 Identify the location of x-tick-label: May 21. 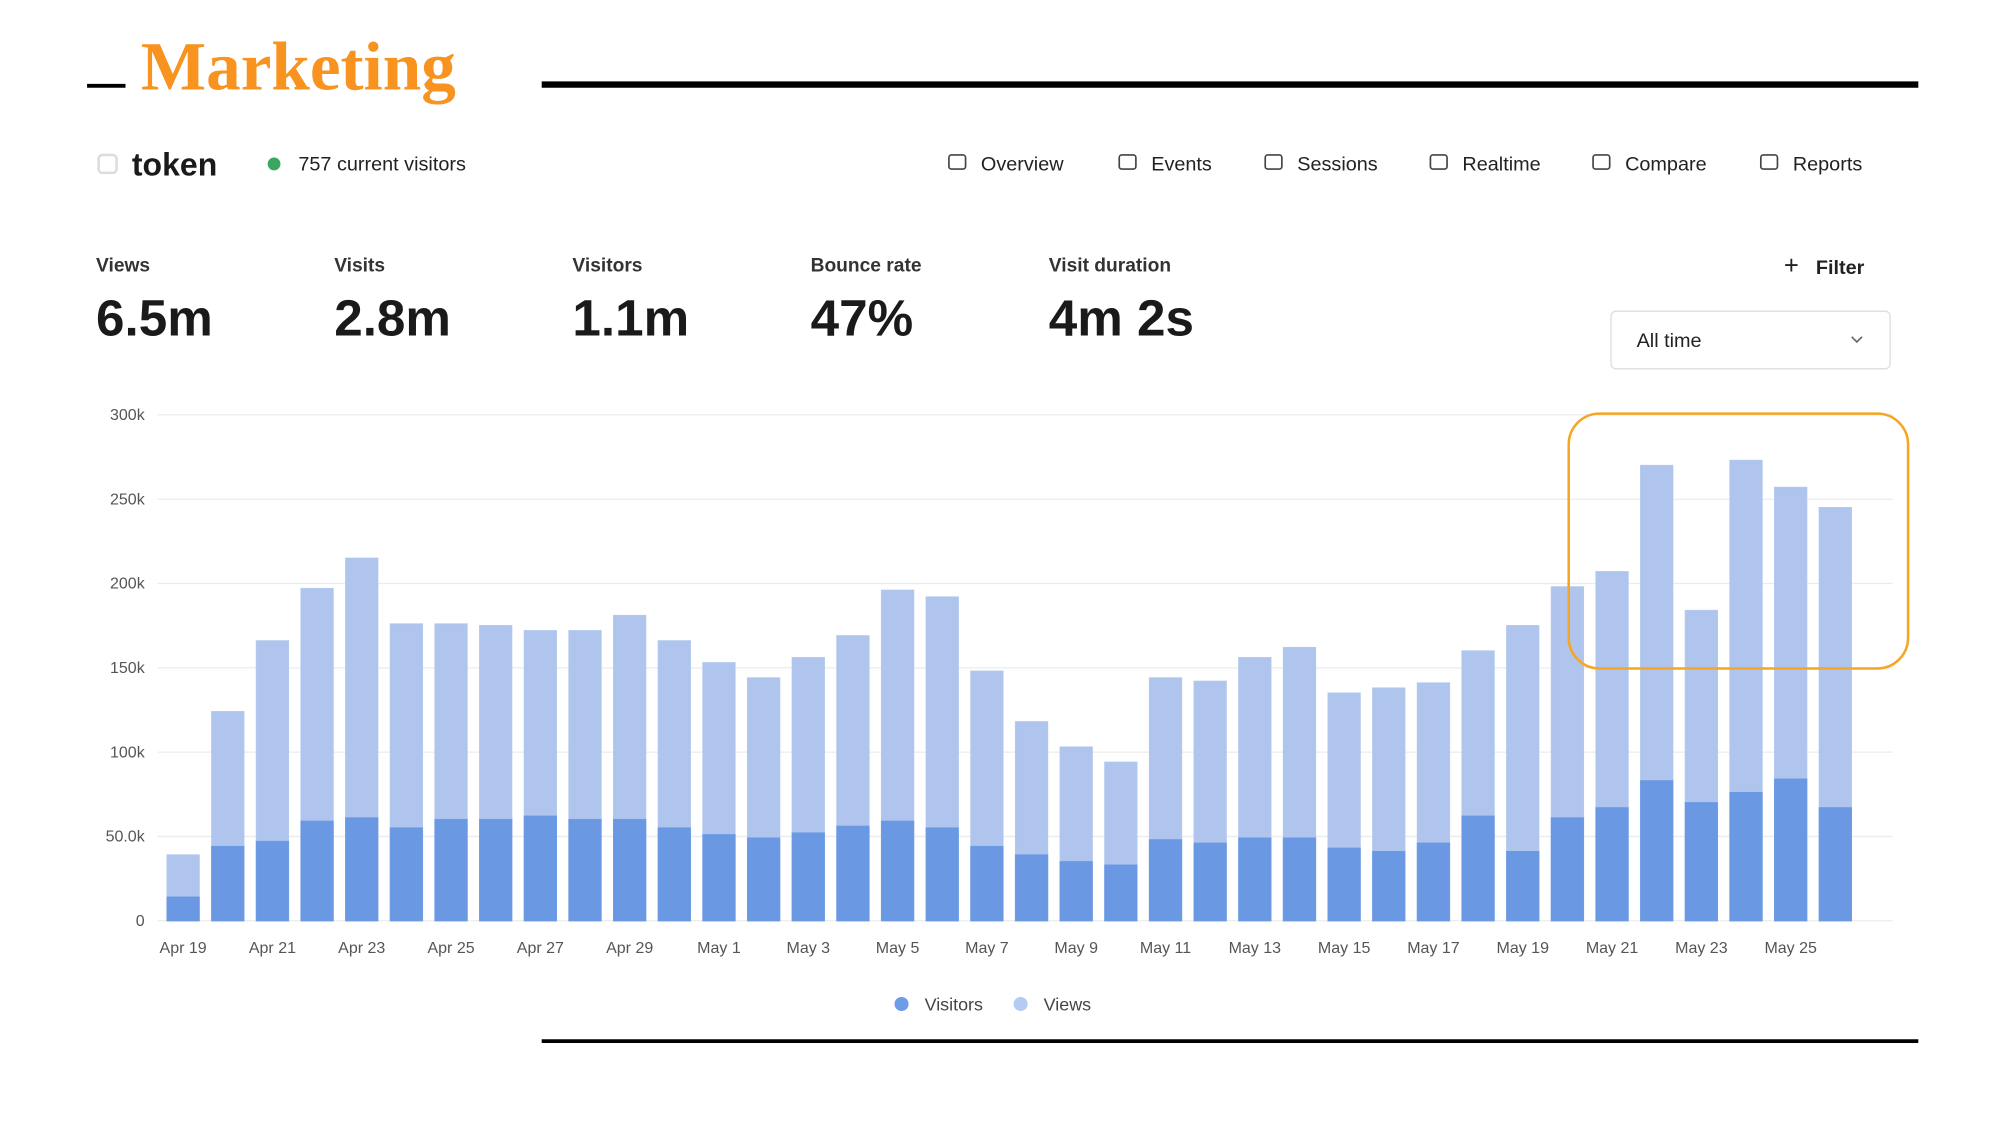
(1612, 948).